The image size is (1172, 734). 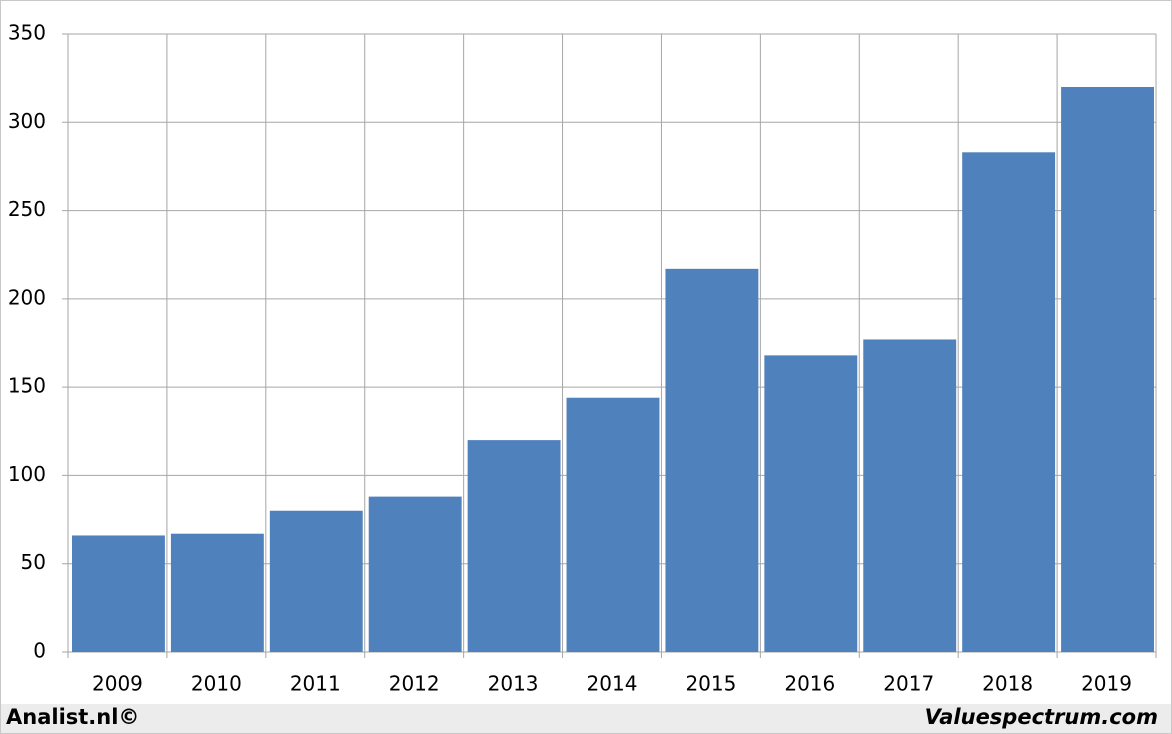 What do you see at coordinates (117, 684) in the screenshot?
I see `x-tick-label: 2009` at bounding box center [117, 684].